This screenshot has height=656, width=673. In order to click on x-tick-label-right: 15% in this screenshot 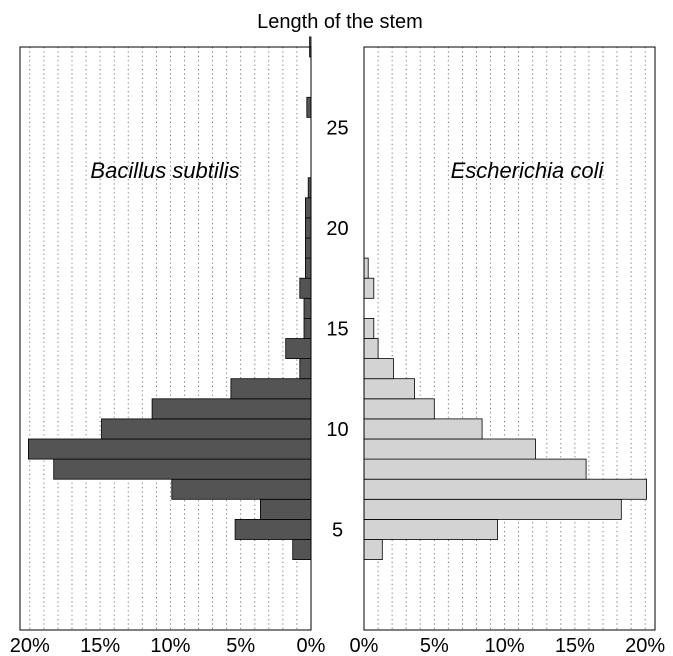, I will do `click(575, 645)`.